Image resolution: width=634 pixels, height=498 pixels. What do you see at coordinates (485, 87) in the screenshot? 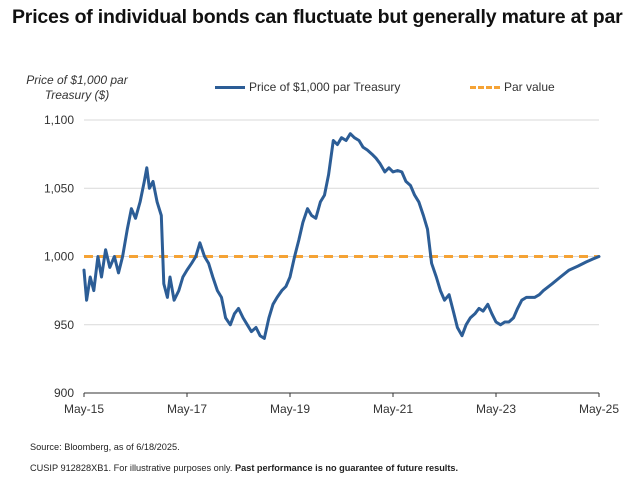
I see `legend-swatch-dashed` at bounding box center [485, 87].